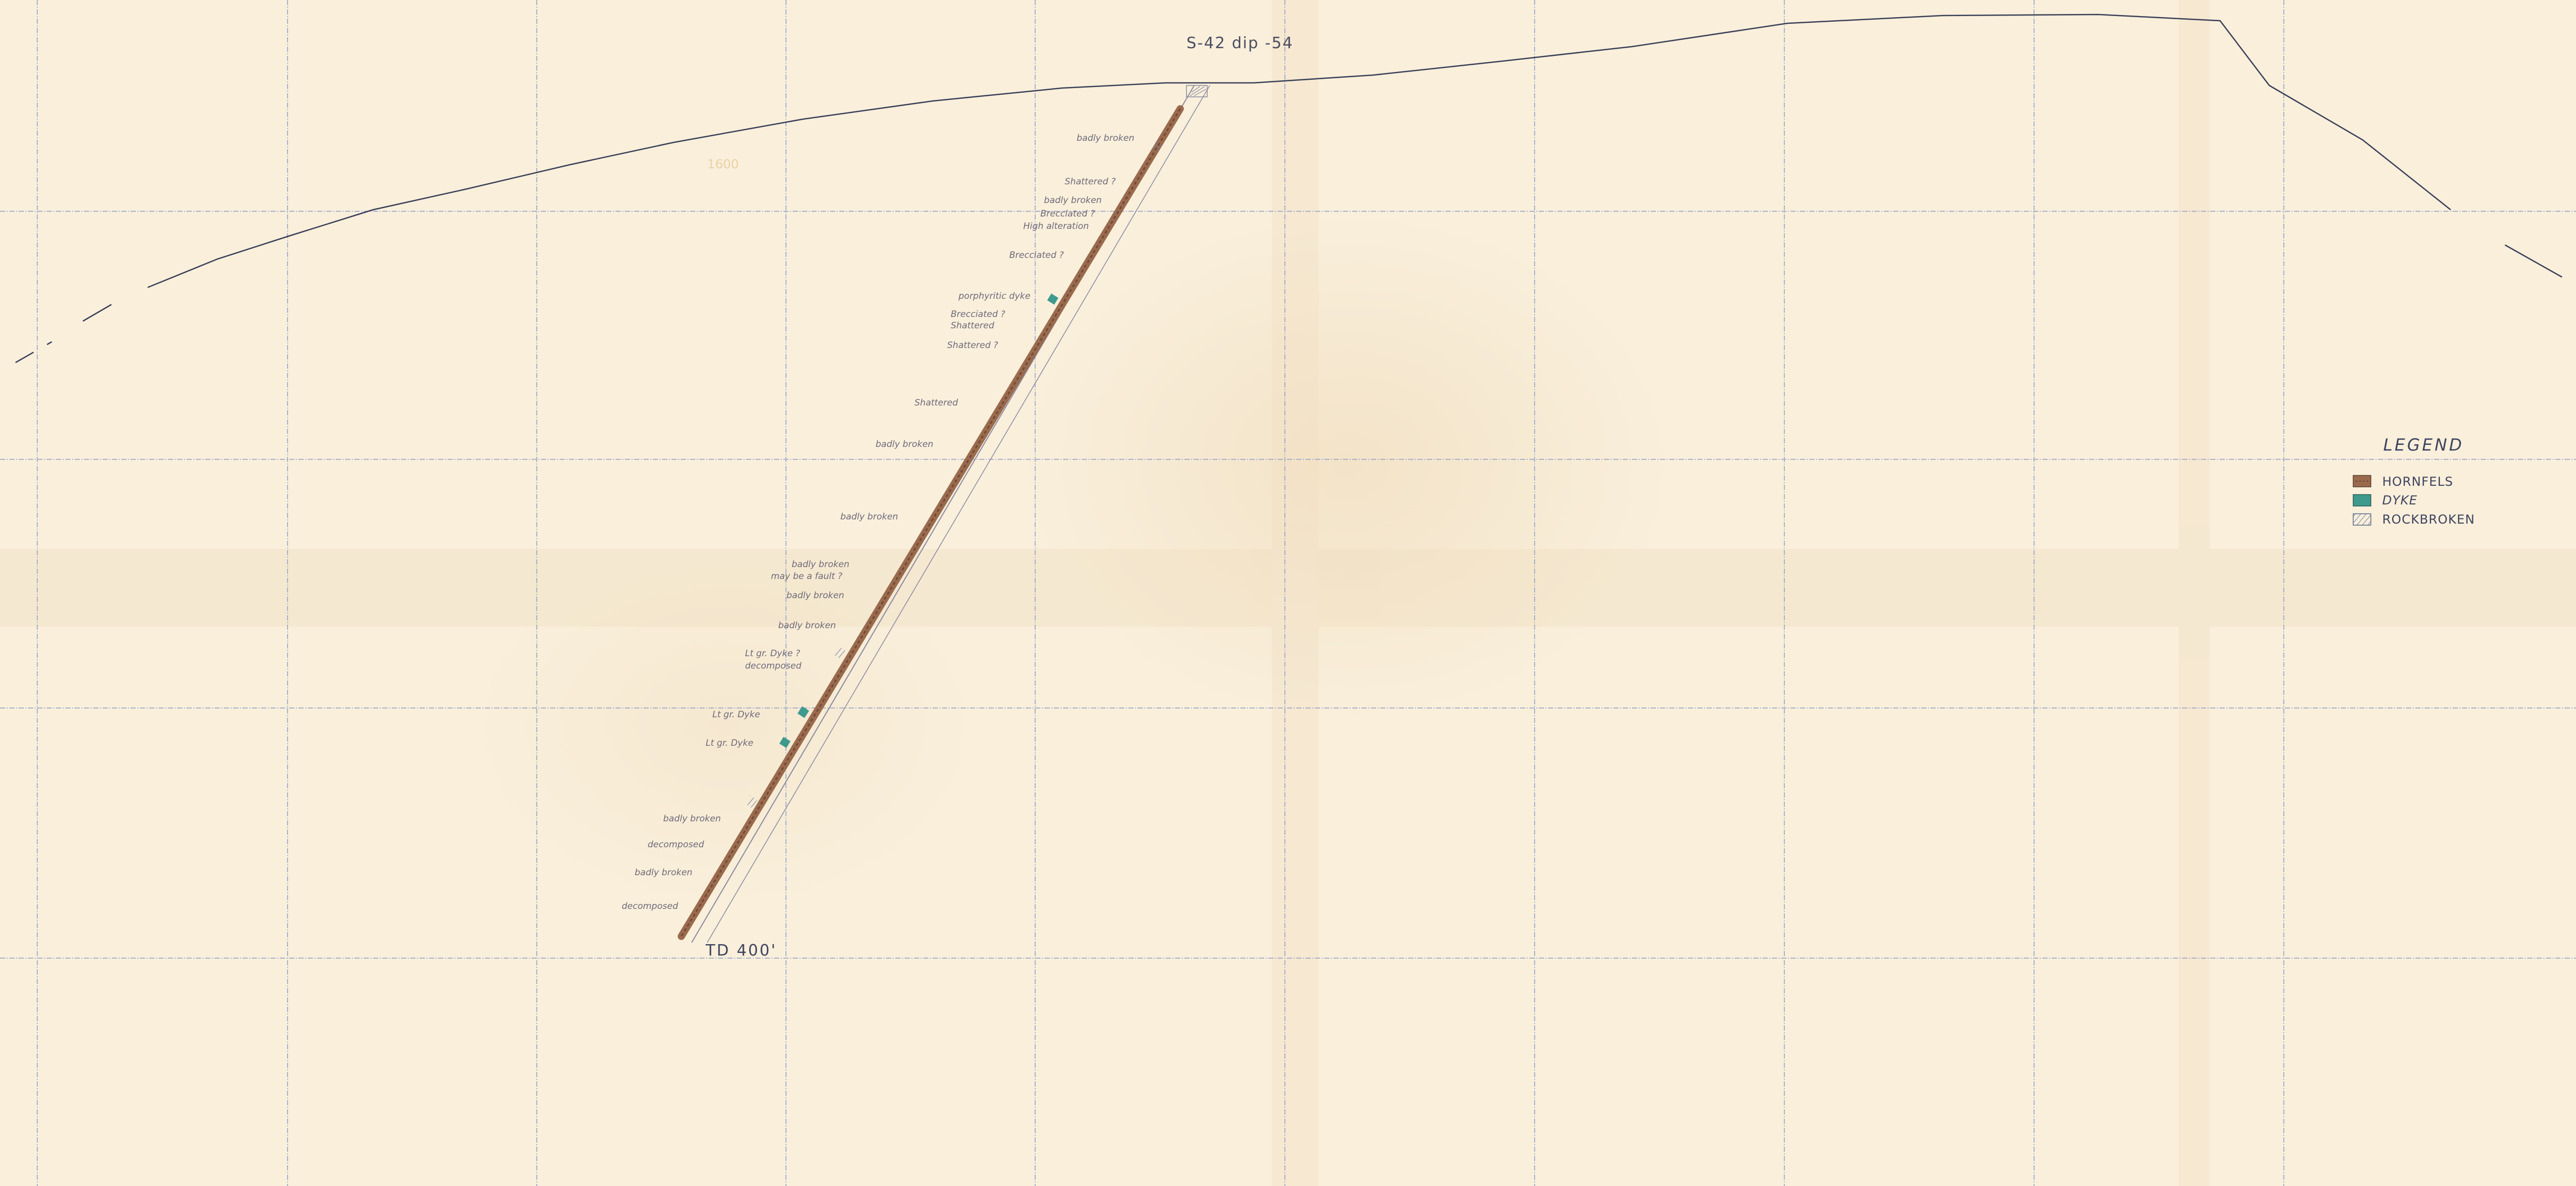  Describe the element at coordinates (2362, 519) in the screenshot. I see `rockbroken-swatch` at that location.